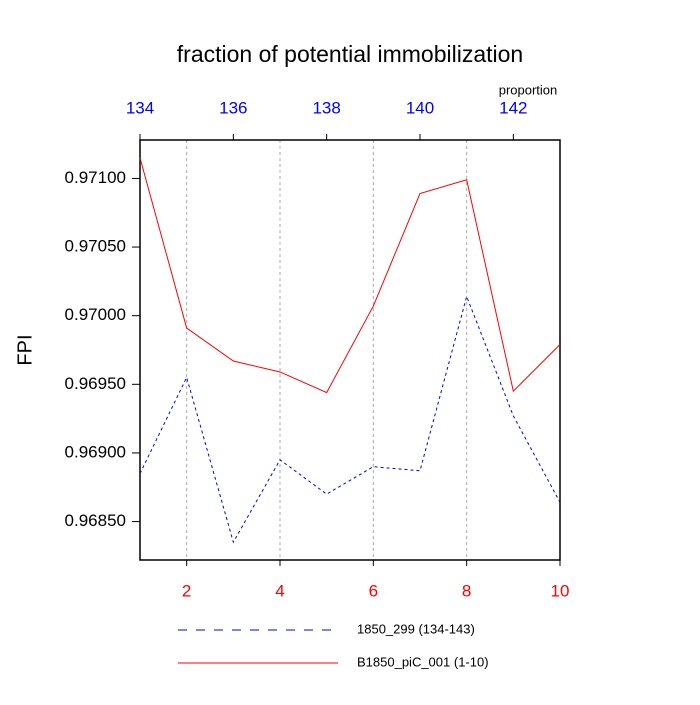 This screenshot has height=705, width=700. Describe the element at coordinates (95, 451) in the screenshot. I see `y-tick-label: 0.96900` at that location.